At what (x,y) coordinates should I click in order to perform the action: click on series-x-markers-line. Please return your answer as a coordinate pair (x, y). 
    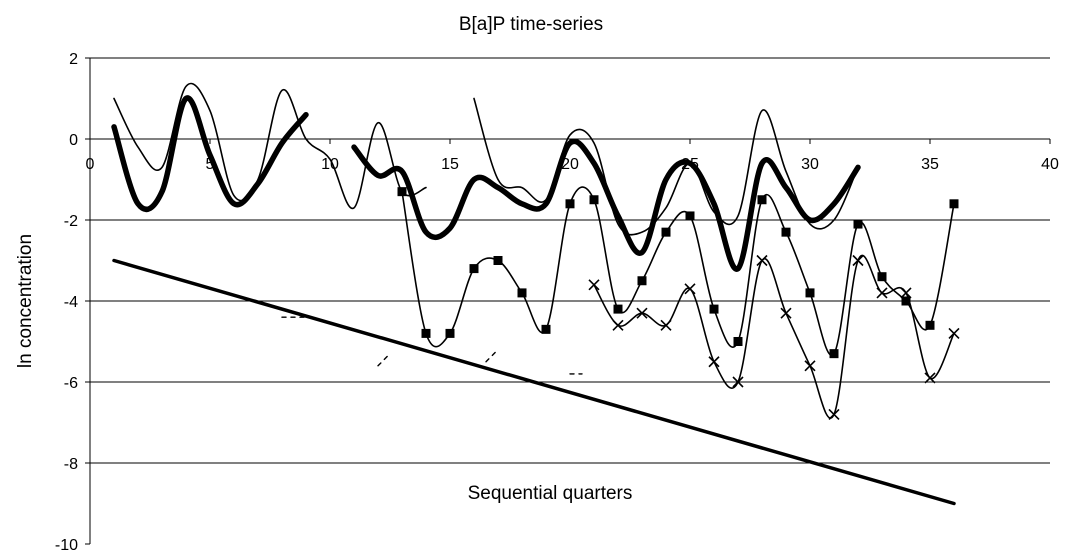
    Looking at the image, I should click on (774, 337).